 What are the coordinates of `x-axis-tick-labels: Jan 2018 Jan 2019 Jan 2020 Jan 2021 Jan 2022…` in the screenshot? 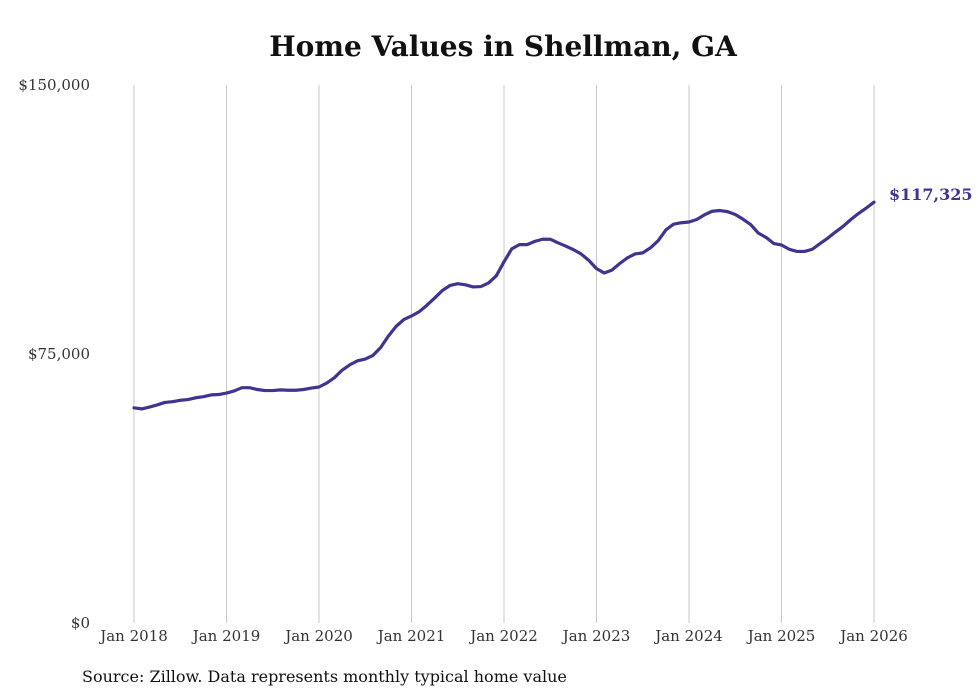 It's located at (503, 636).